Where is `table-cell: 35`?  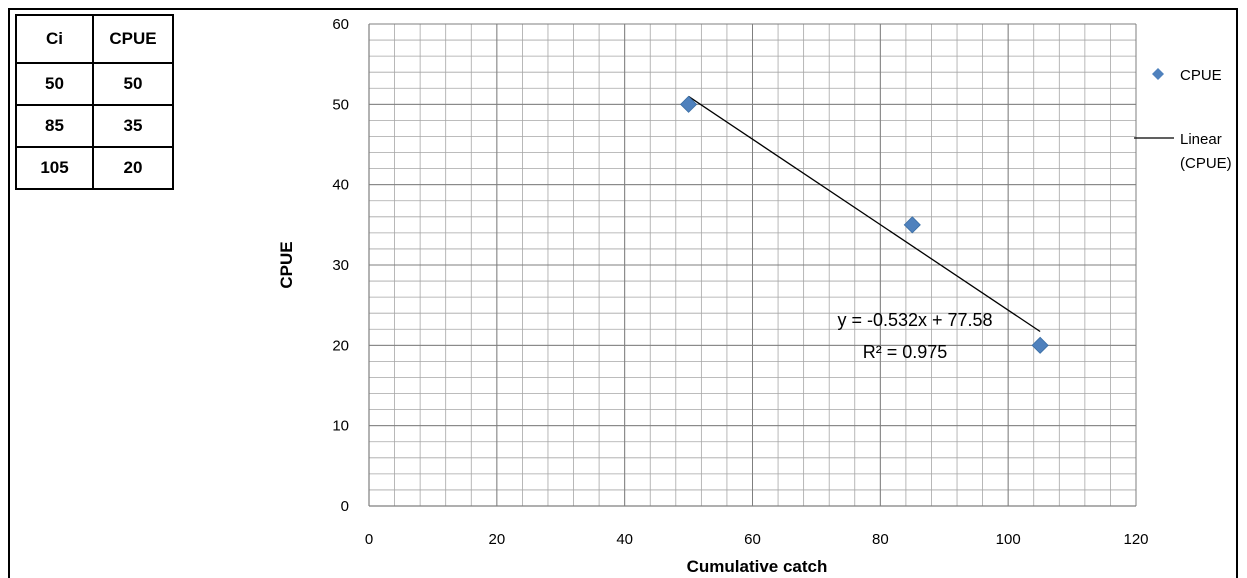 table-cell: 35 is located at coordinates (133, 126).